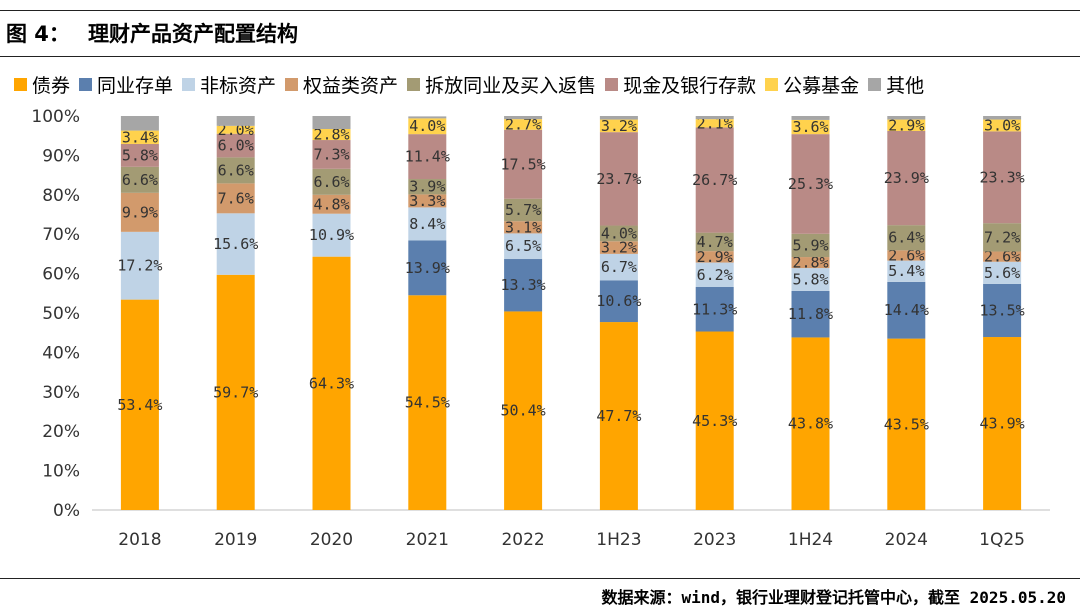  I want to click on x-tick-label: 2020, so click(331, 540).